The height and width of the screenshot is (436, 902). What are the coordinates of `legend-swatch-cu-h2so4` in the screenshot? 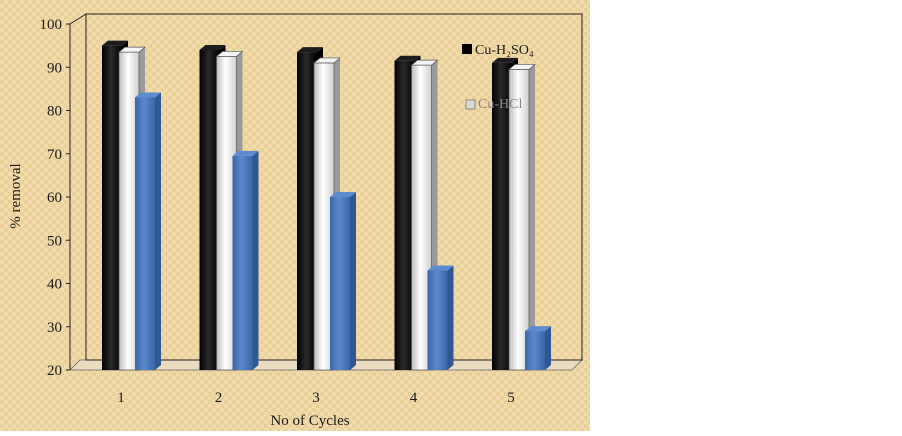 It's located at (467, 49).